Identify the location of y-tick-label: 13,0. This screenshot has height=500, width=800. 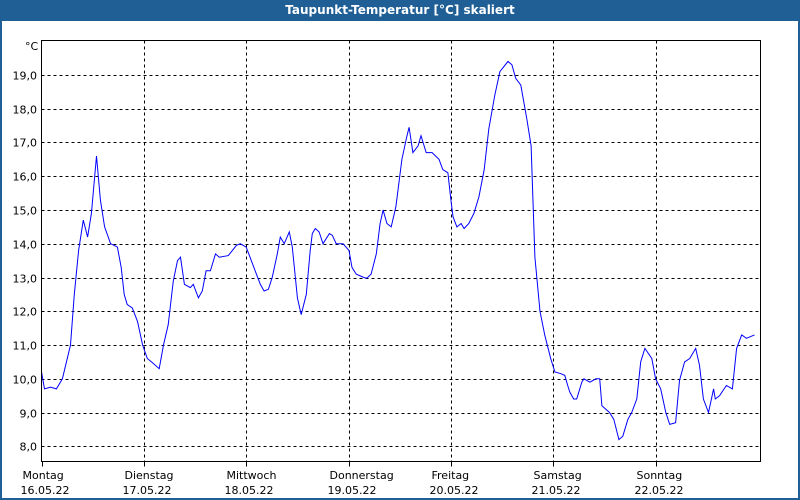
(25, 279).